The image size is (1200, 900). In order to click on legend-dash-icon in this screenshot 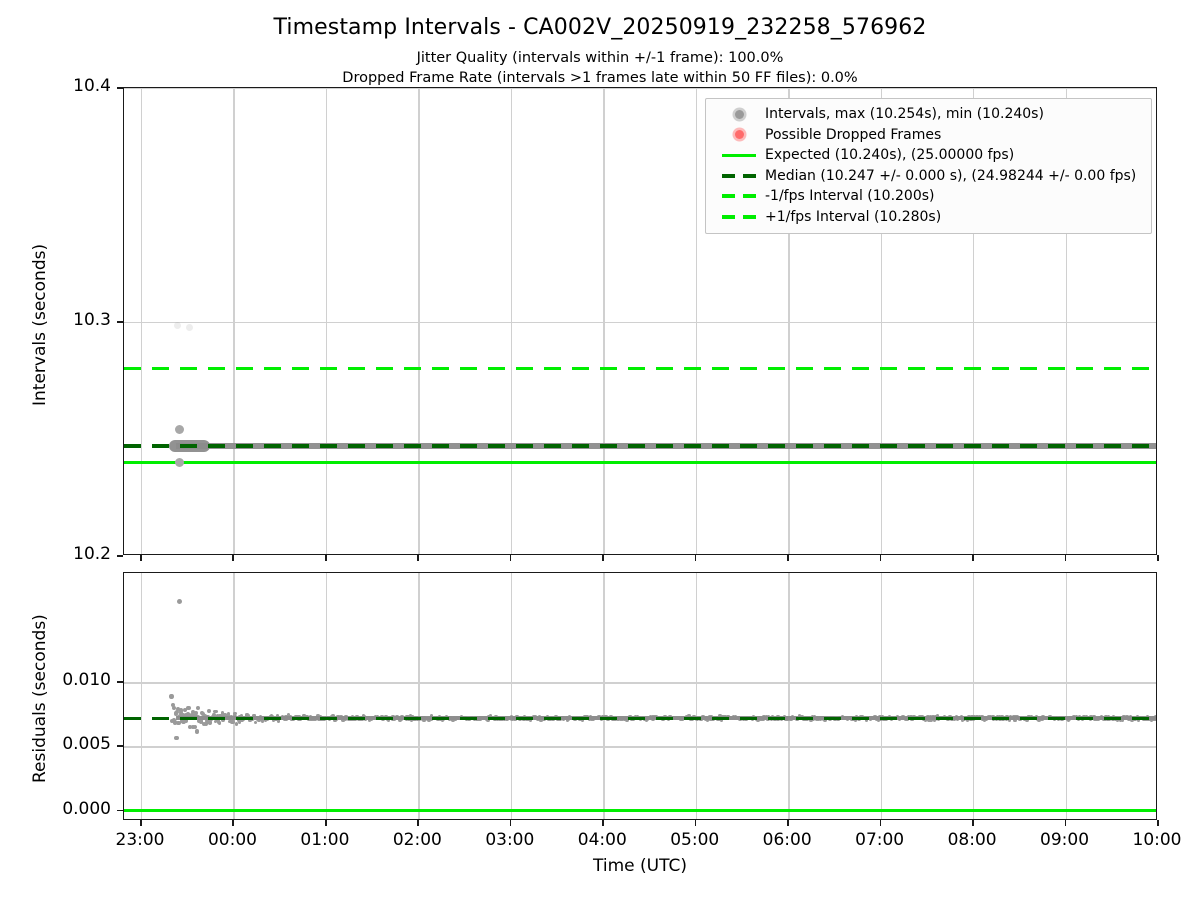, I will do `click(739, 196)`.